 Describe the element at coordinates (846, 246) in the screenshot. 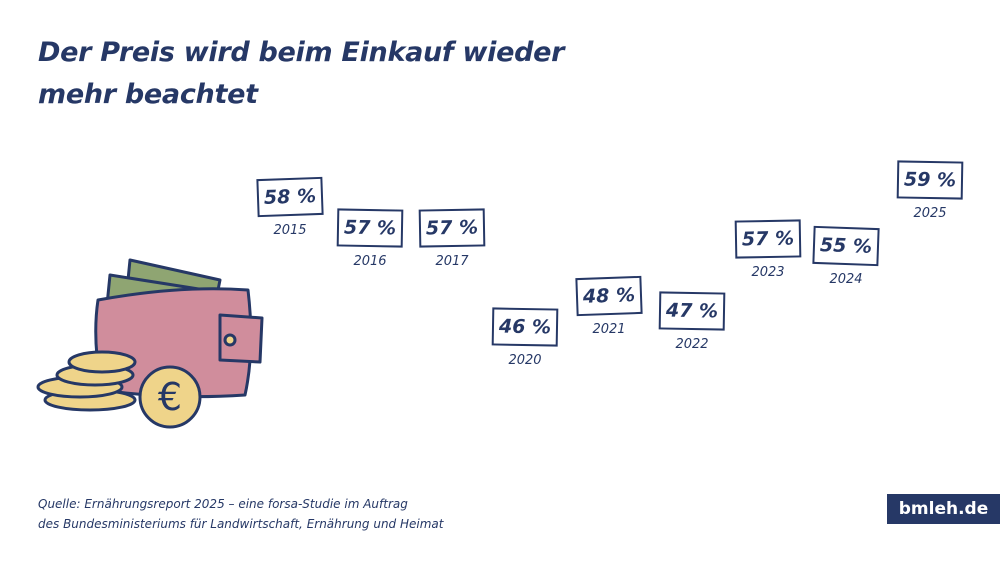

I see `value-box-2024: 55 %` at that location.